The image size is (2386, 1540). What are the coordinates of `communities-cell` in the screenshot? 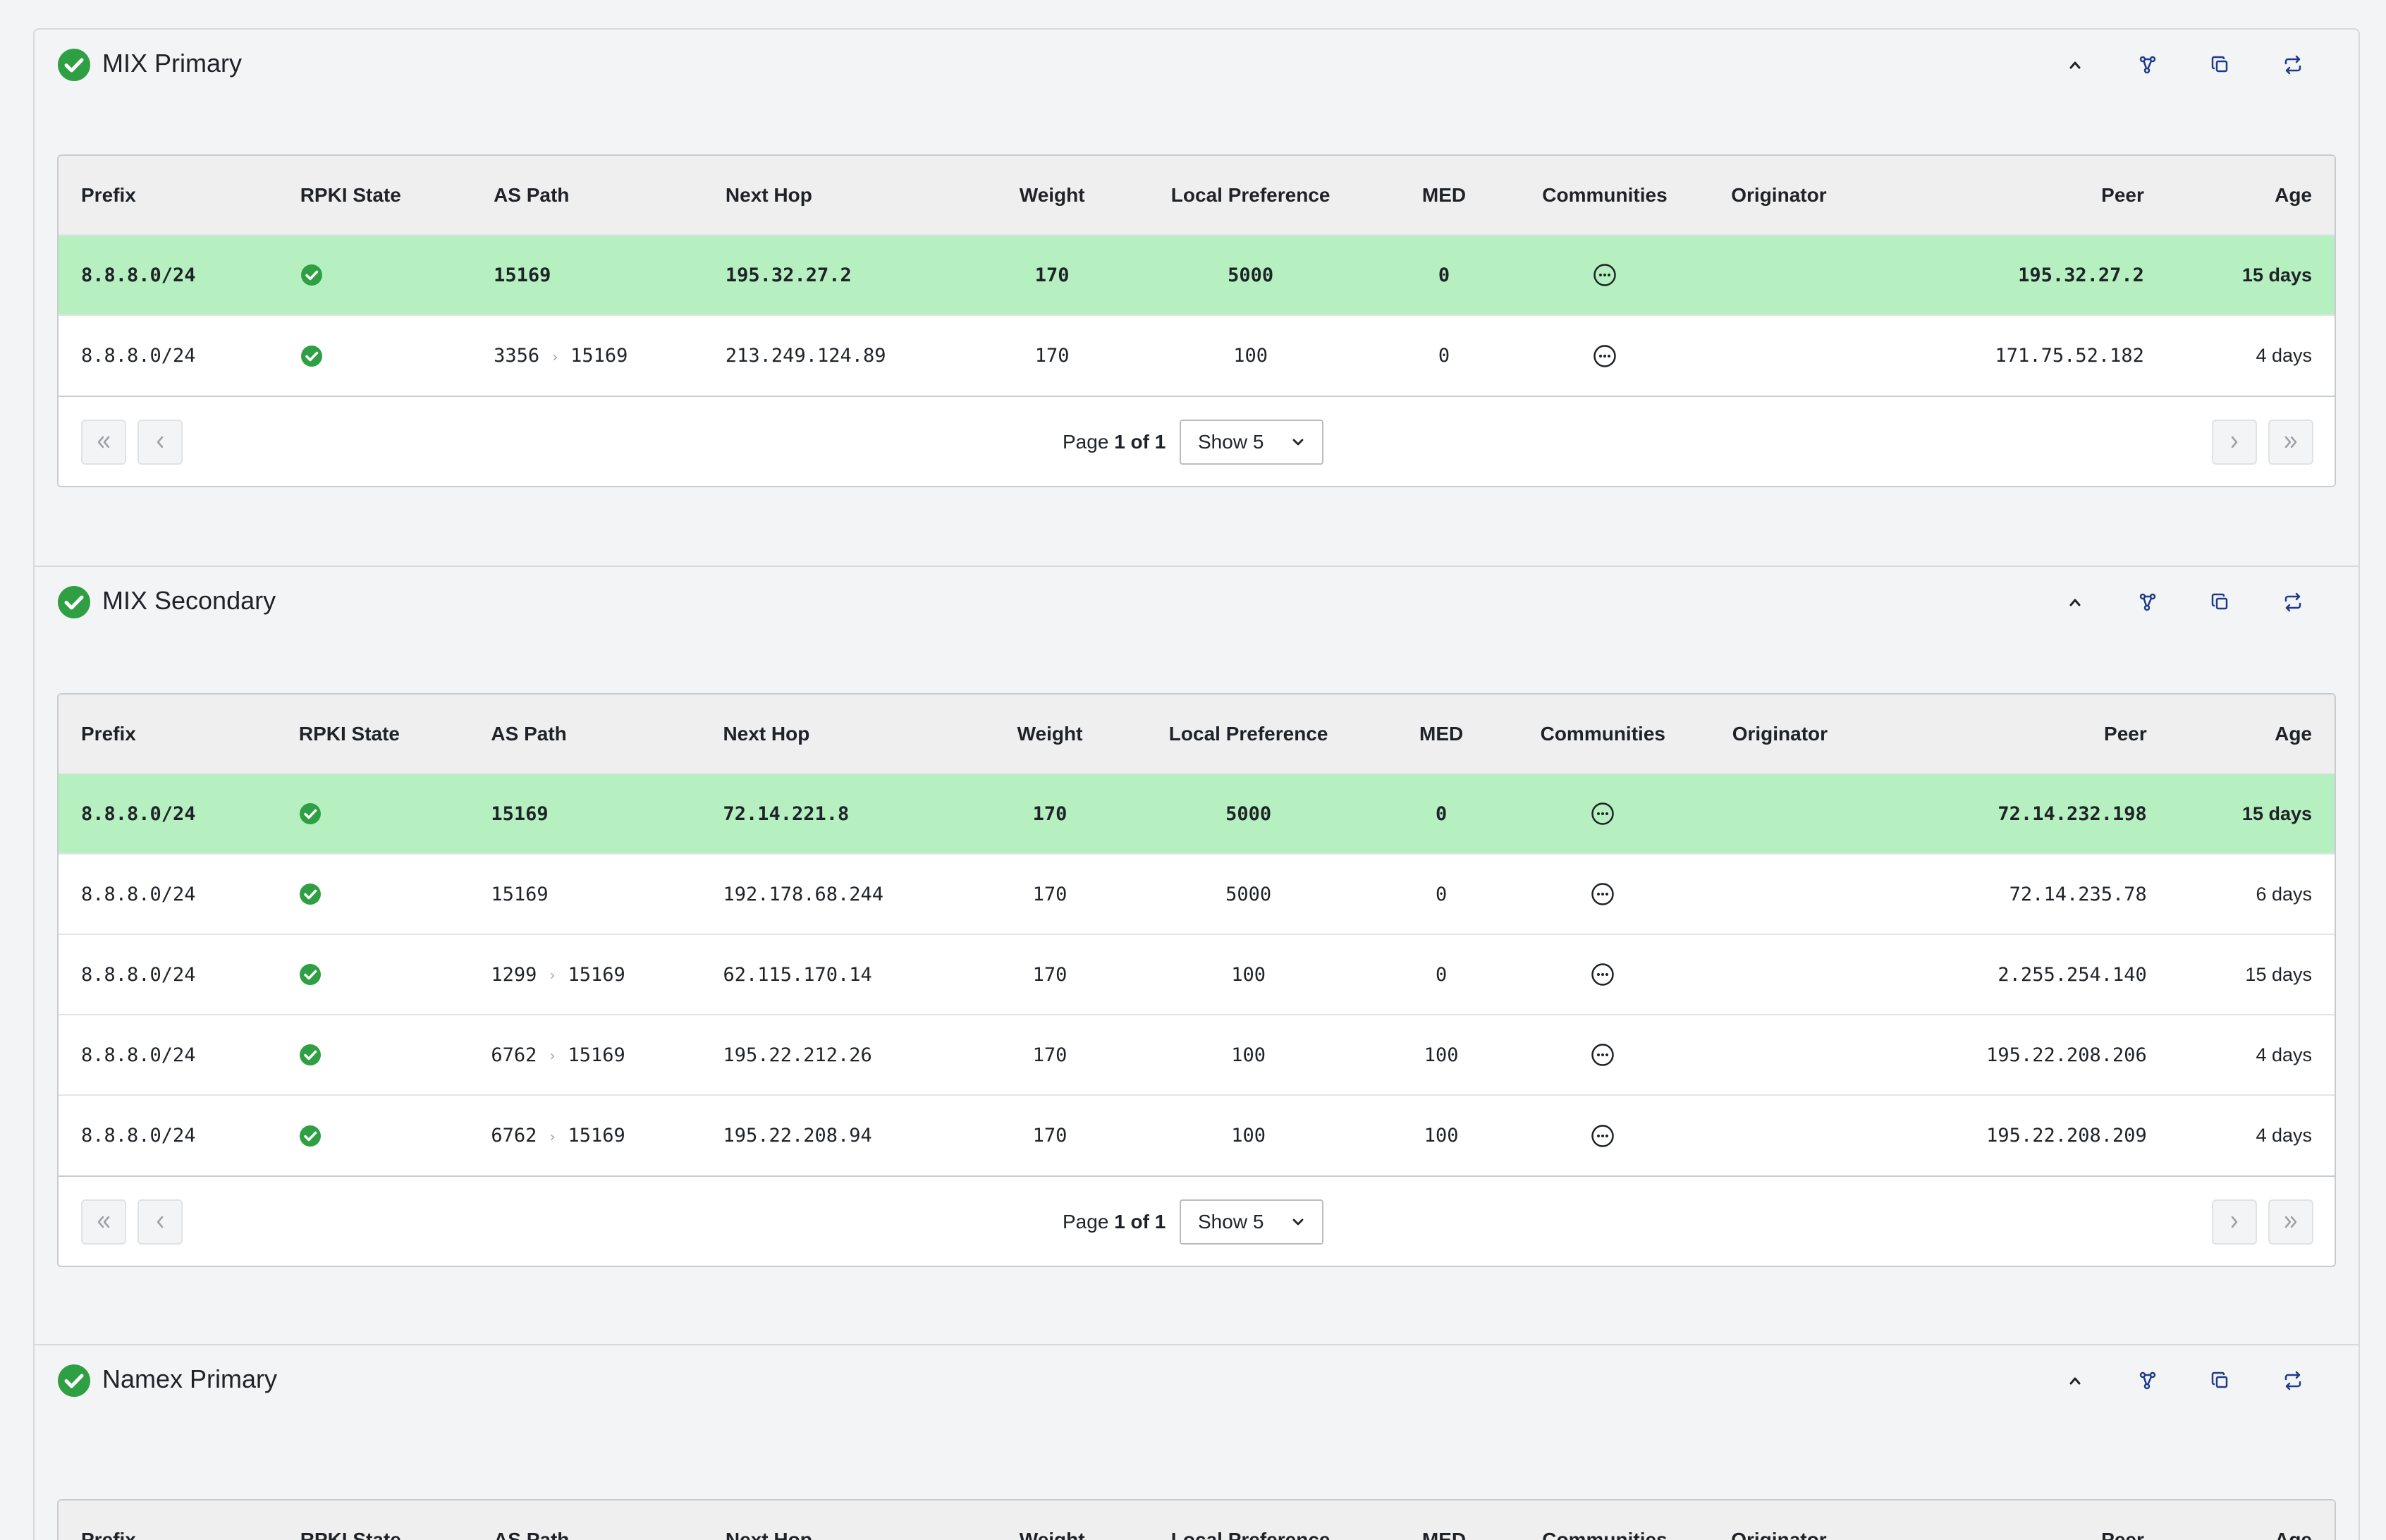 It's located at (1603, 974).